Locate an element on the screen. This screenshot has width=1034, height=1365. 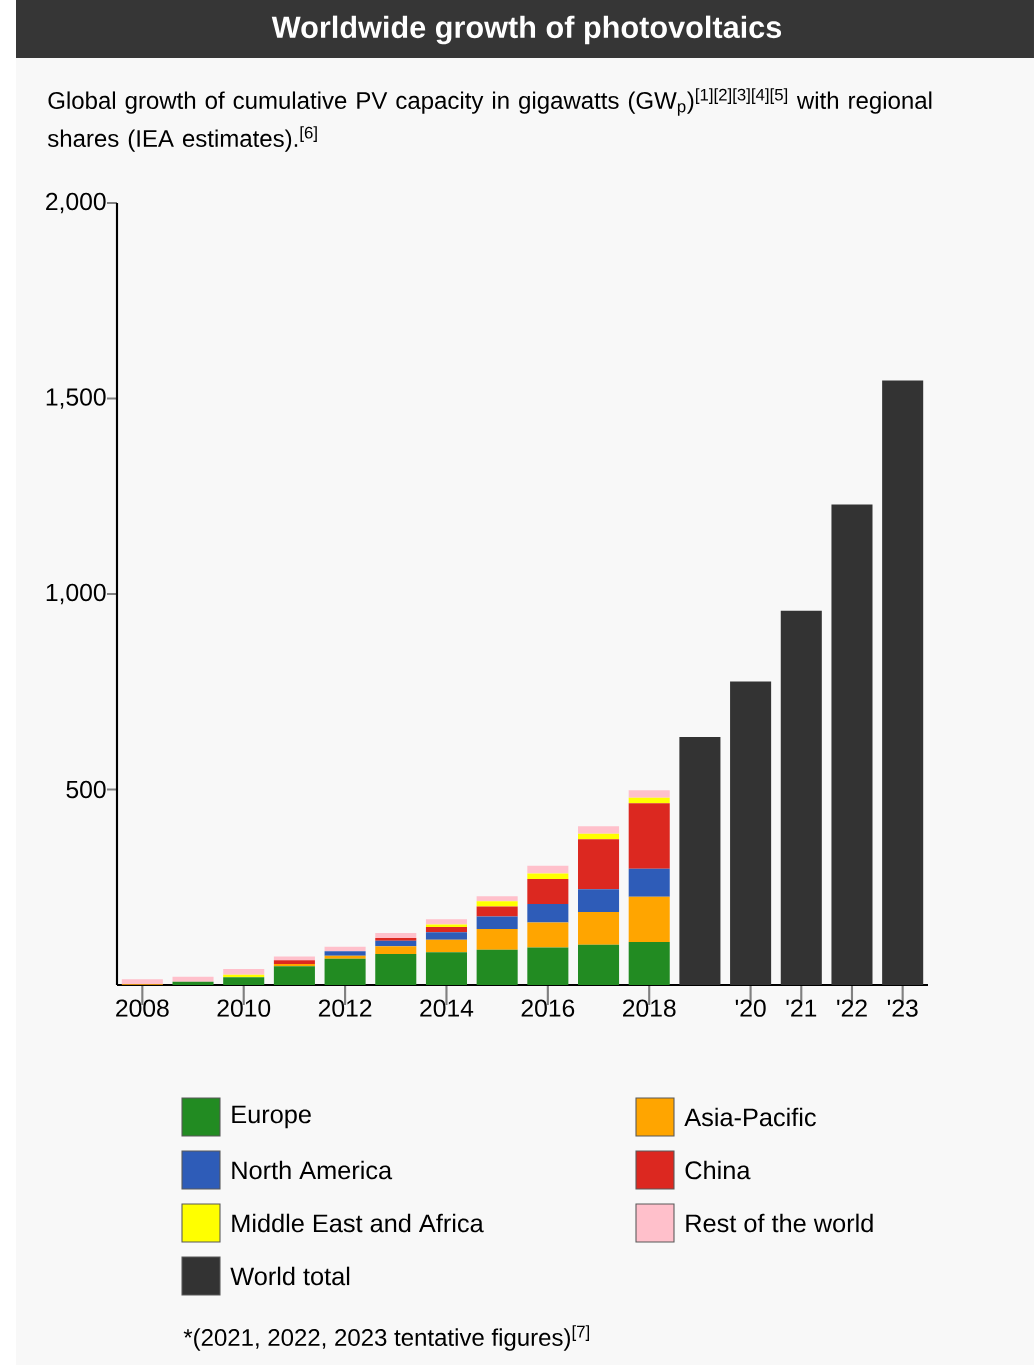
legend-label: North America is located at coordinates (312, 1170).